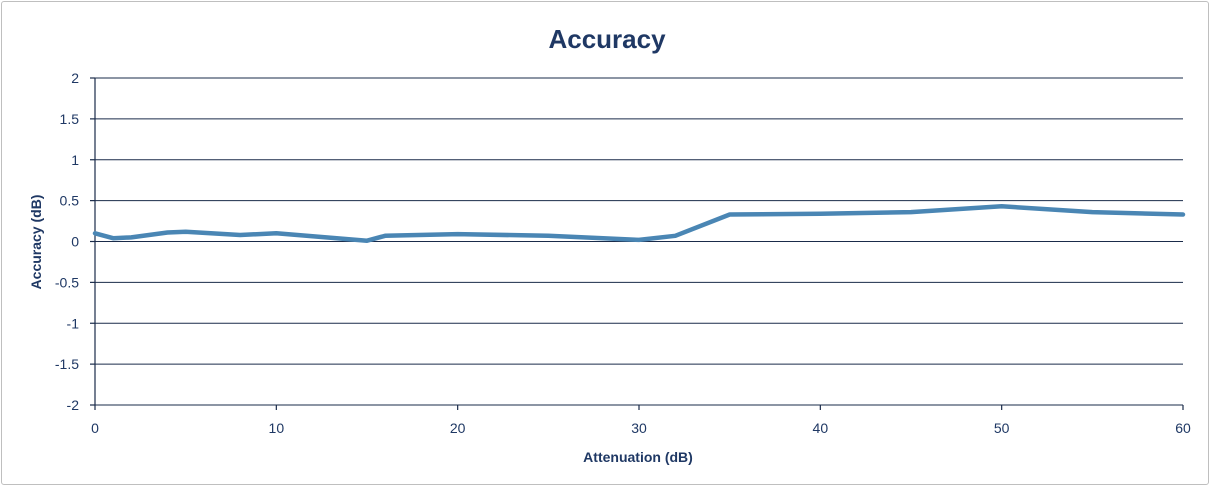 The image size is (1212, 488). I want to click on x-tick-label: 40, so click(821, 428).